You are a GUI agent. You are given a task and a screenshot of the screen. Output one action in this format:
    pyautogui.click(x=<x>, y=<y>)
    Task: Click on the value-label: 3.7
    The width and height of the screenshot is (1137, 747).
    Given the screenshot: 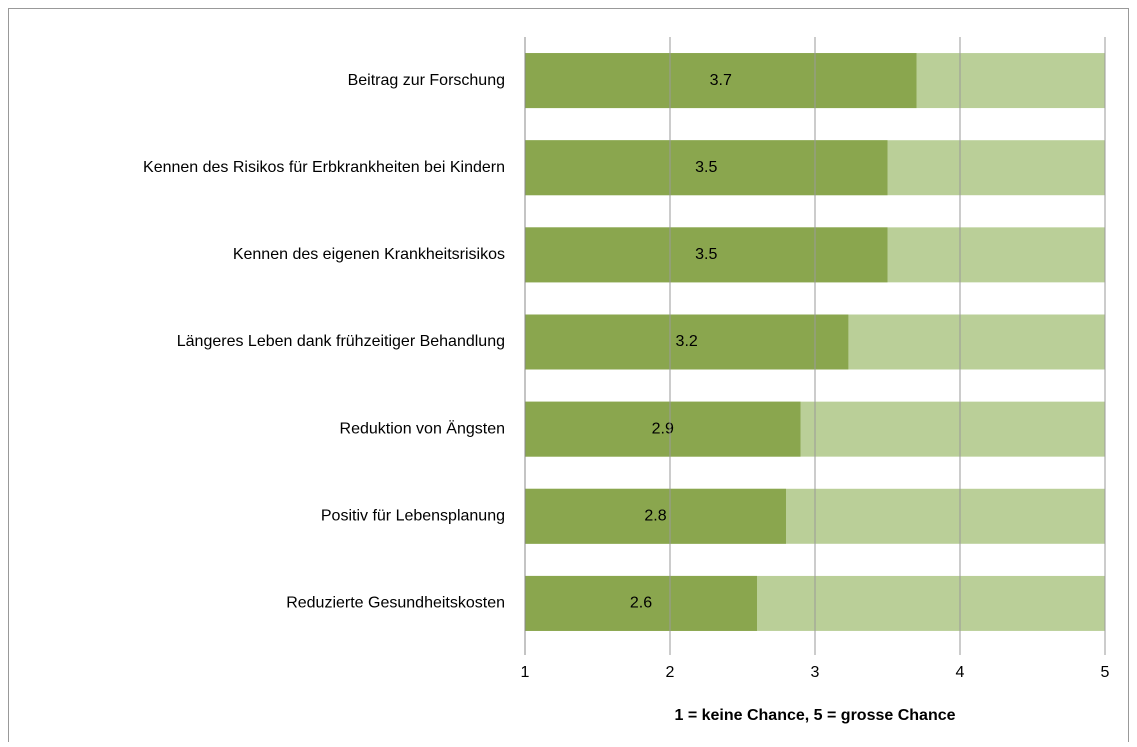 What is the action you would take?
    pyautogui.click(x=721, y=80)
    